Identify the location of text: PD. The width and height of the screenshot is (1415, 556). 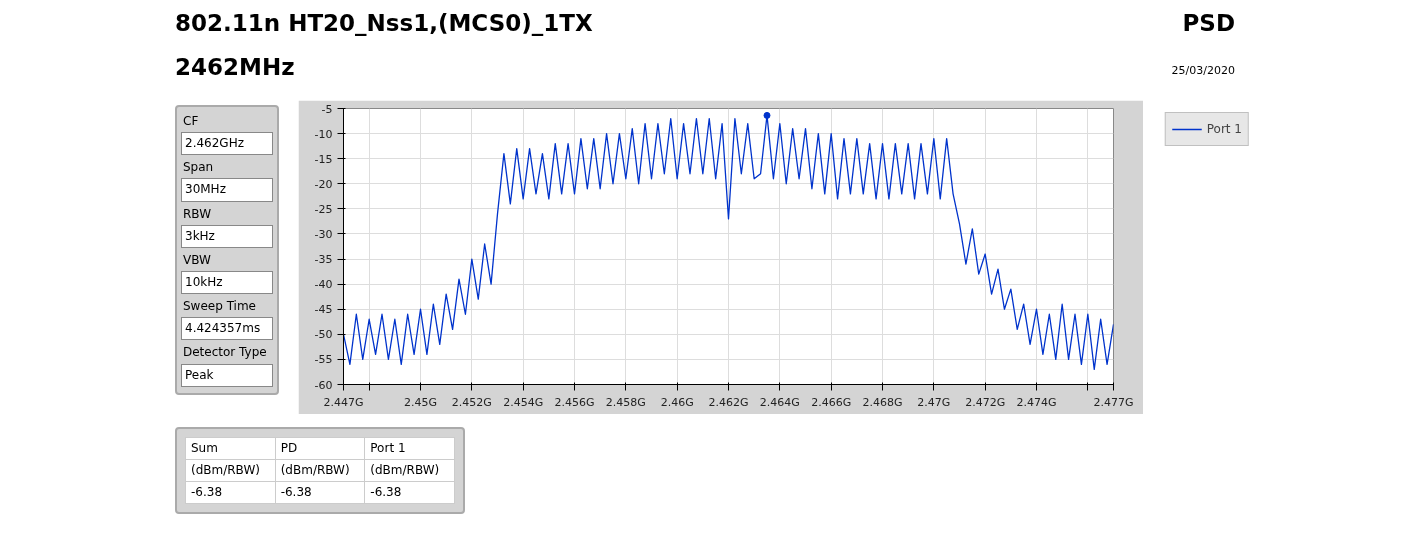
(320, 448).